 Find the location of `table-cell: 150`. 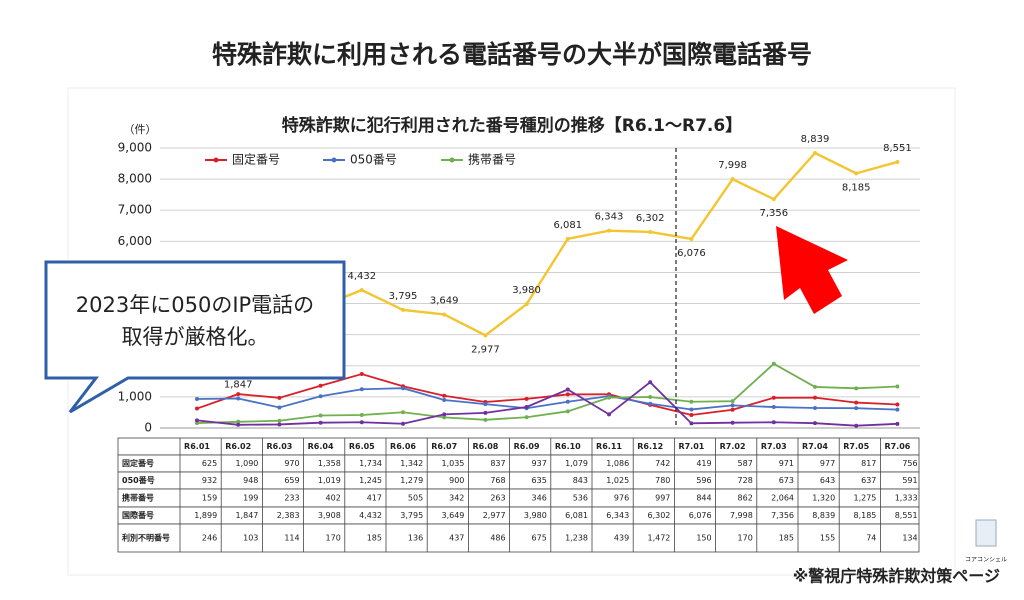

table-cell: 150 is located at coordinates (703, 538).